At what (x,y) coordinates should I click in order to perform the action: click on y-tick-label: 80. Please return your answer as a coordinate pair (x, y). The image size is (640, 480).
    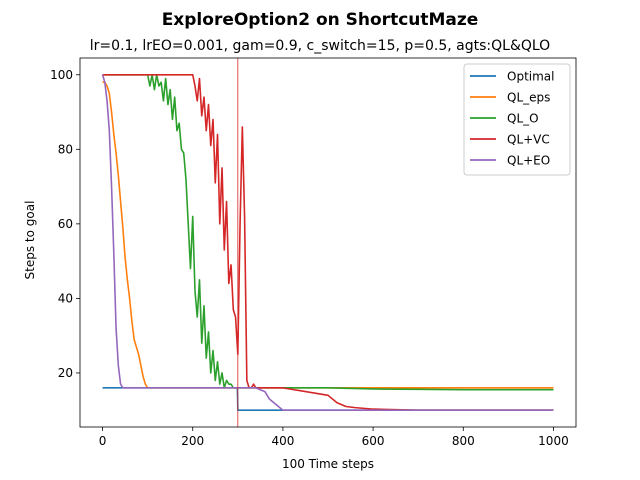
    Looking at the image, I should click on (65, 149).